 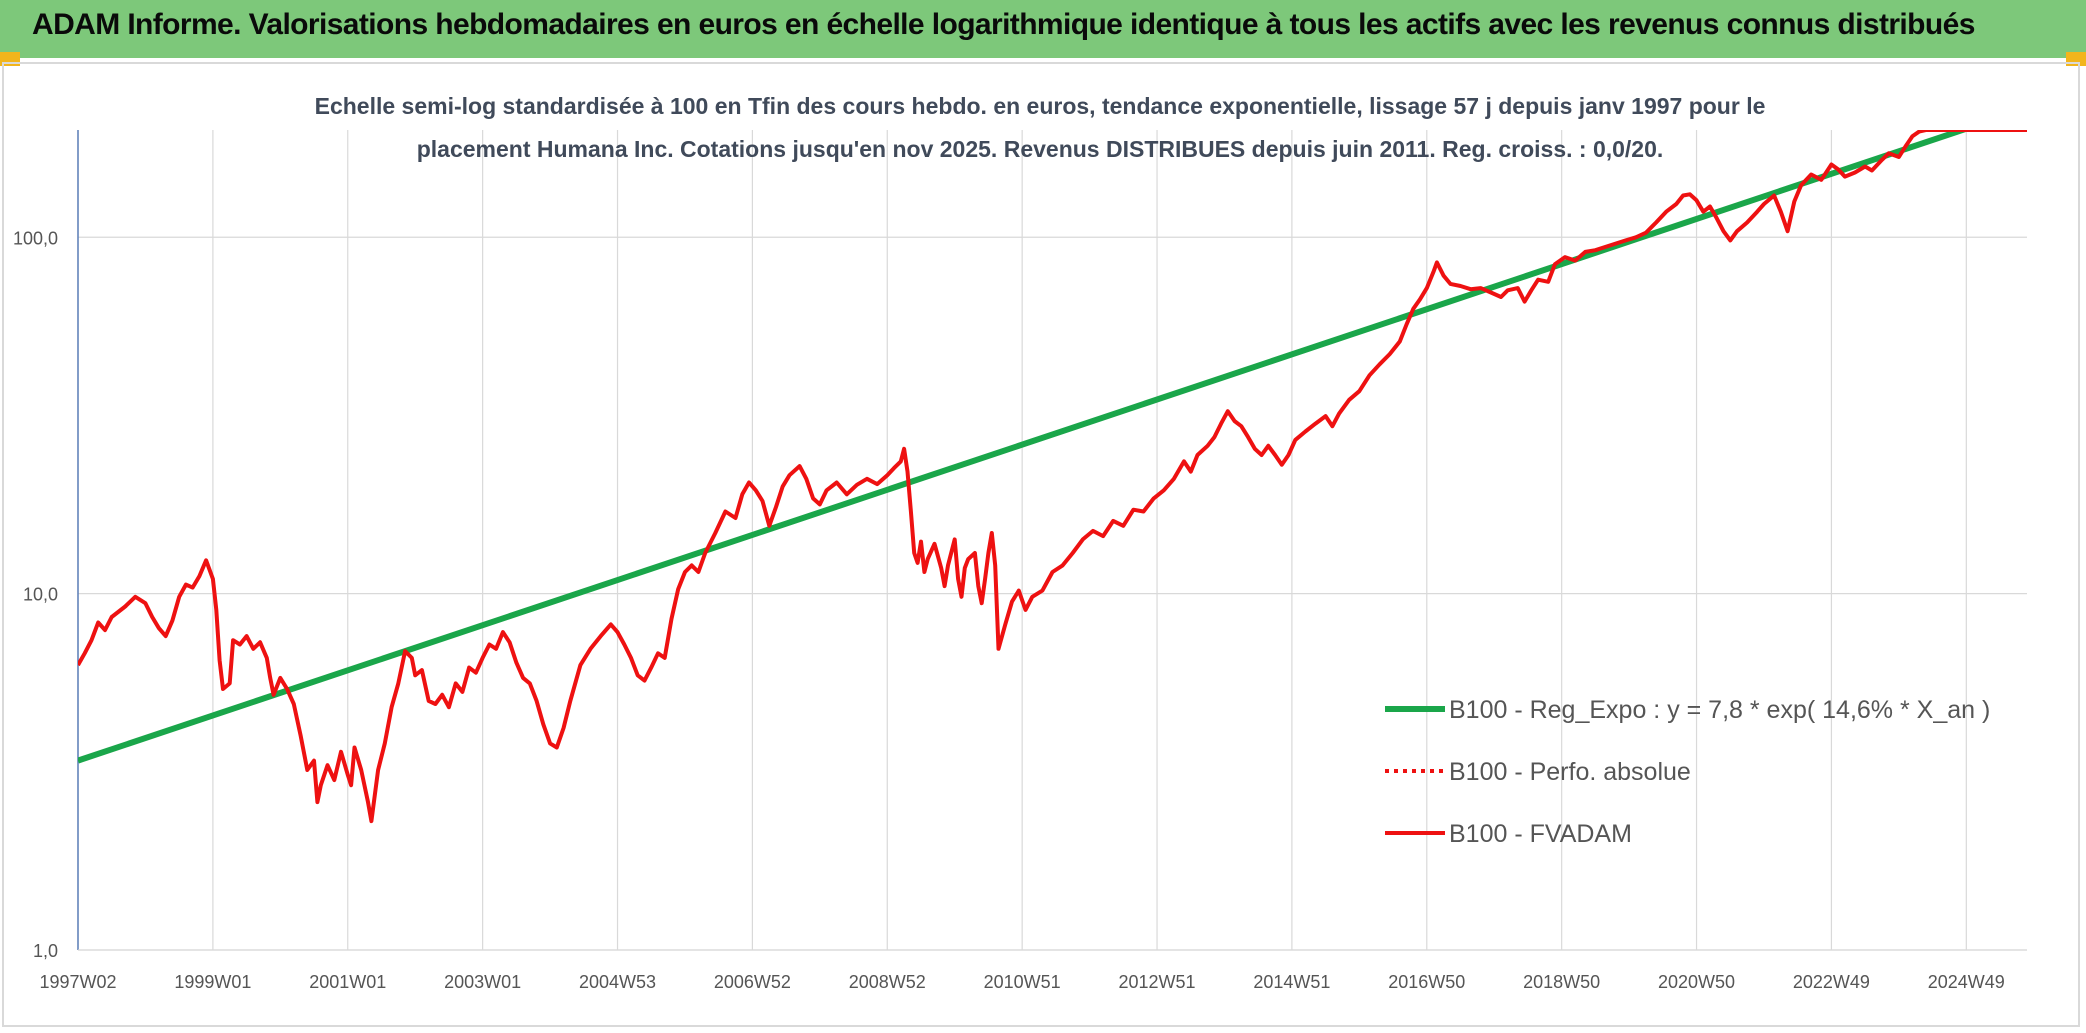 I want to click on x-tick-label: 1999W01, so click(x=212, y=982).